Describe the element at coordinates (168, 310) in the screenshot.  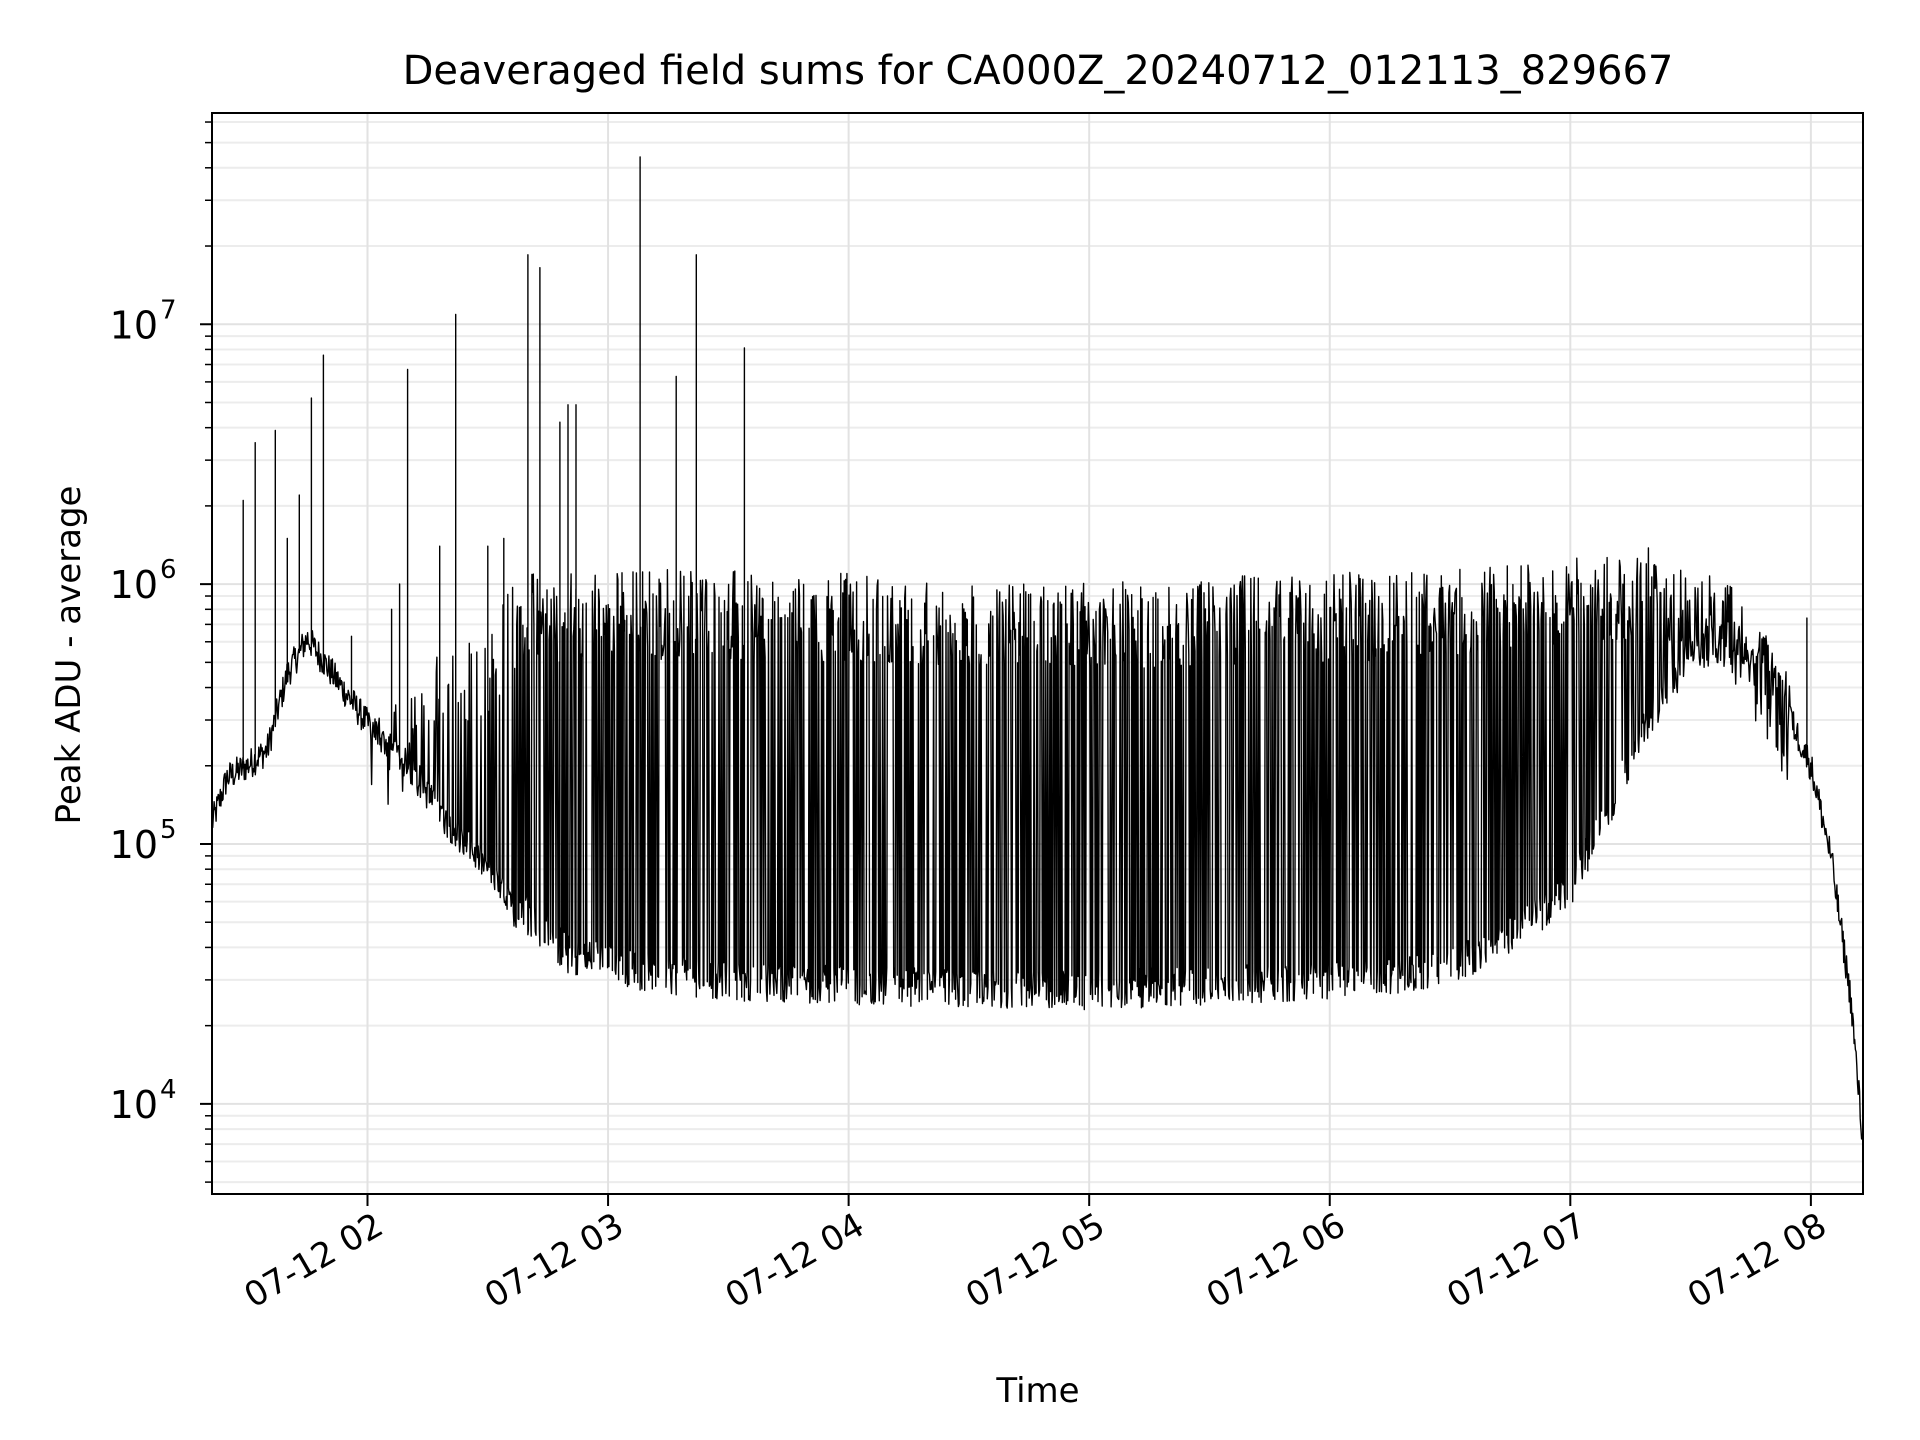
I see `y-tick-label-exponent: 7` at that location.